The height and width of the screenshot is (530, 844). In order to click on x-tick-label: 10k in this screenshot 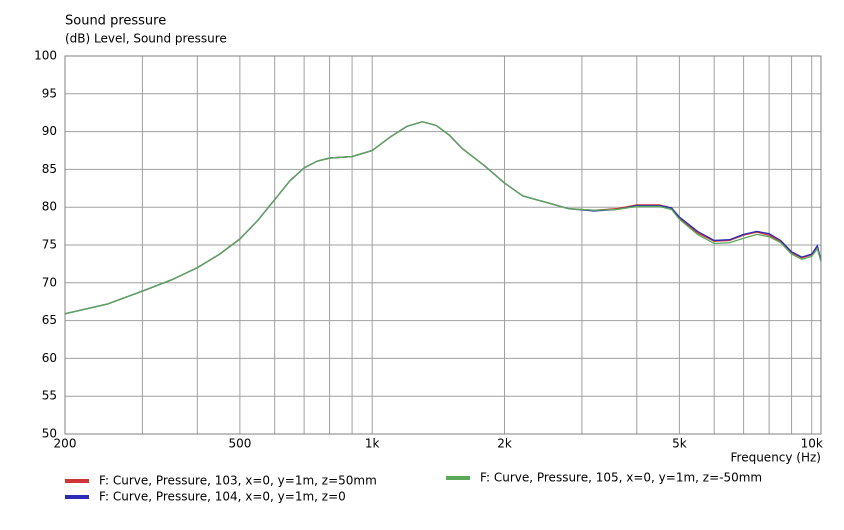, I will do `click(812, 444)`.